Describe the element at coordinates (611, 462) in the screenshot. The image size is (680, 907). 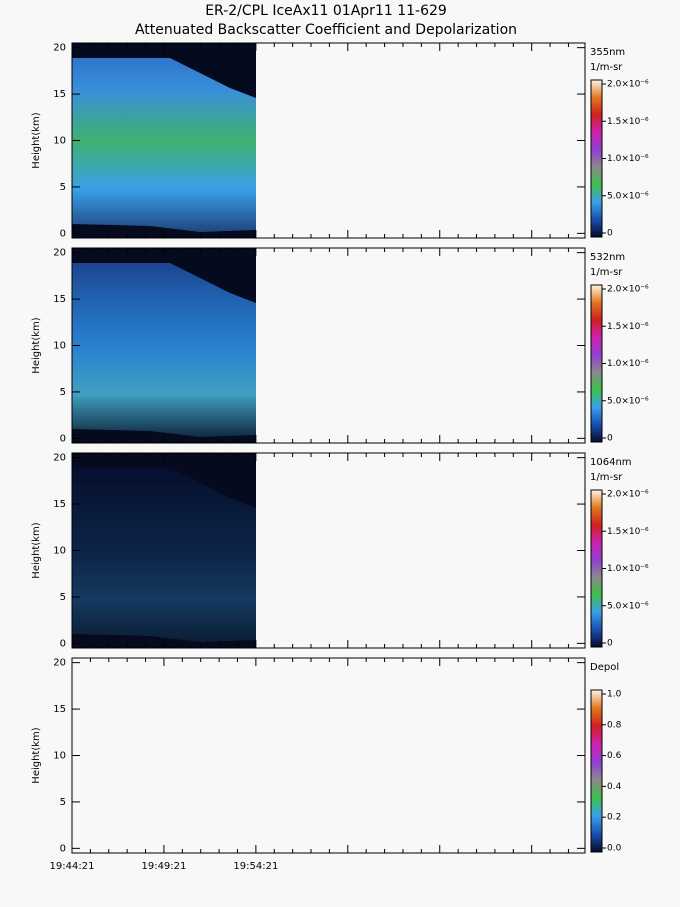
I see `colorbar-label: 1064nm` at that location.